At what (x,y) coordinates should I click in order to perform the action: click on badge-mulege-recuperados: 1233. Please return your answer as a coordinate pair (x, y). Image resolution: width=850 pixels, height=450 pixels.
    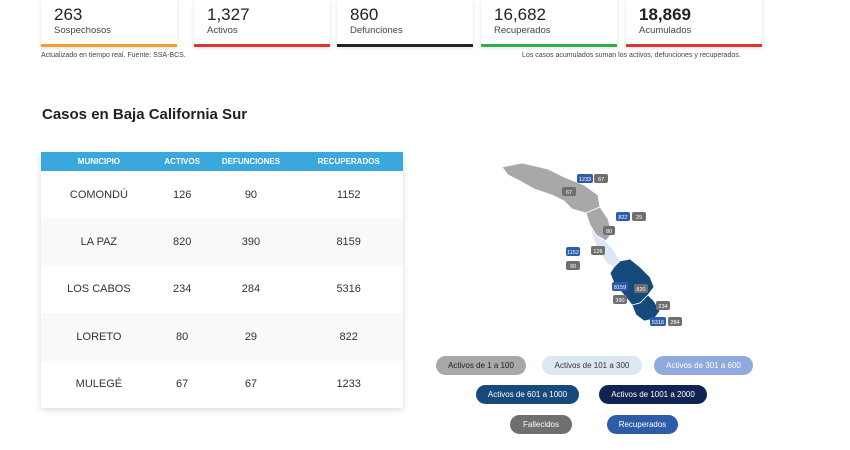
    Looking at the image, I should click on (585, 178).